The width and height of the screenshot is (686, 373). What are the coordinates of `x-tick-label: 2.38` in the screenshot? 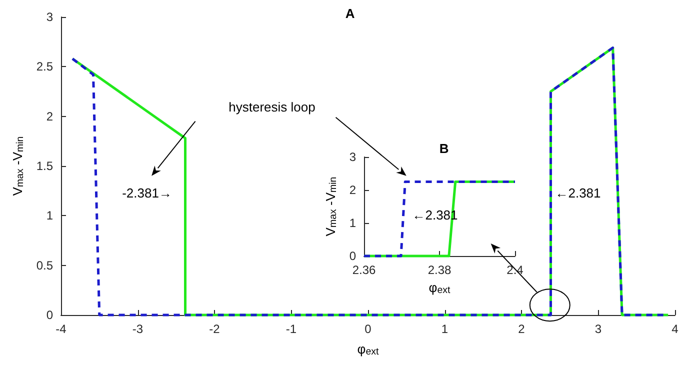 It's located at (440, 270).